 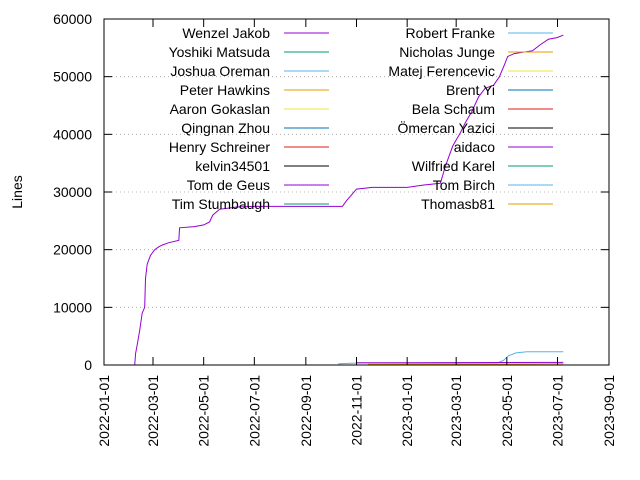 What do you see at coordinates (232, 166) in the screenshot?
I see `legend-label: kelvin34501` at bounding box center [232, 166].